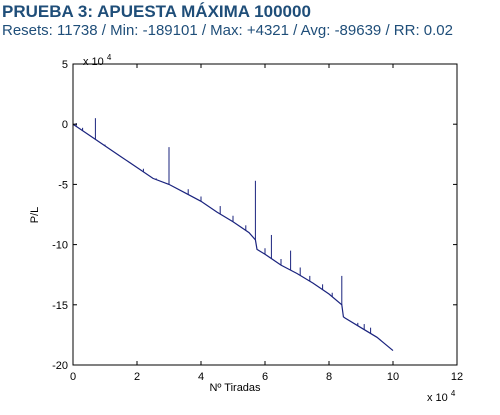 The image size is (500, 415). Describe the element at coordinates (265, 377) in the screenshot. I see `x-tick-label: 6` at that location.